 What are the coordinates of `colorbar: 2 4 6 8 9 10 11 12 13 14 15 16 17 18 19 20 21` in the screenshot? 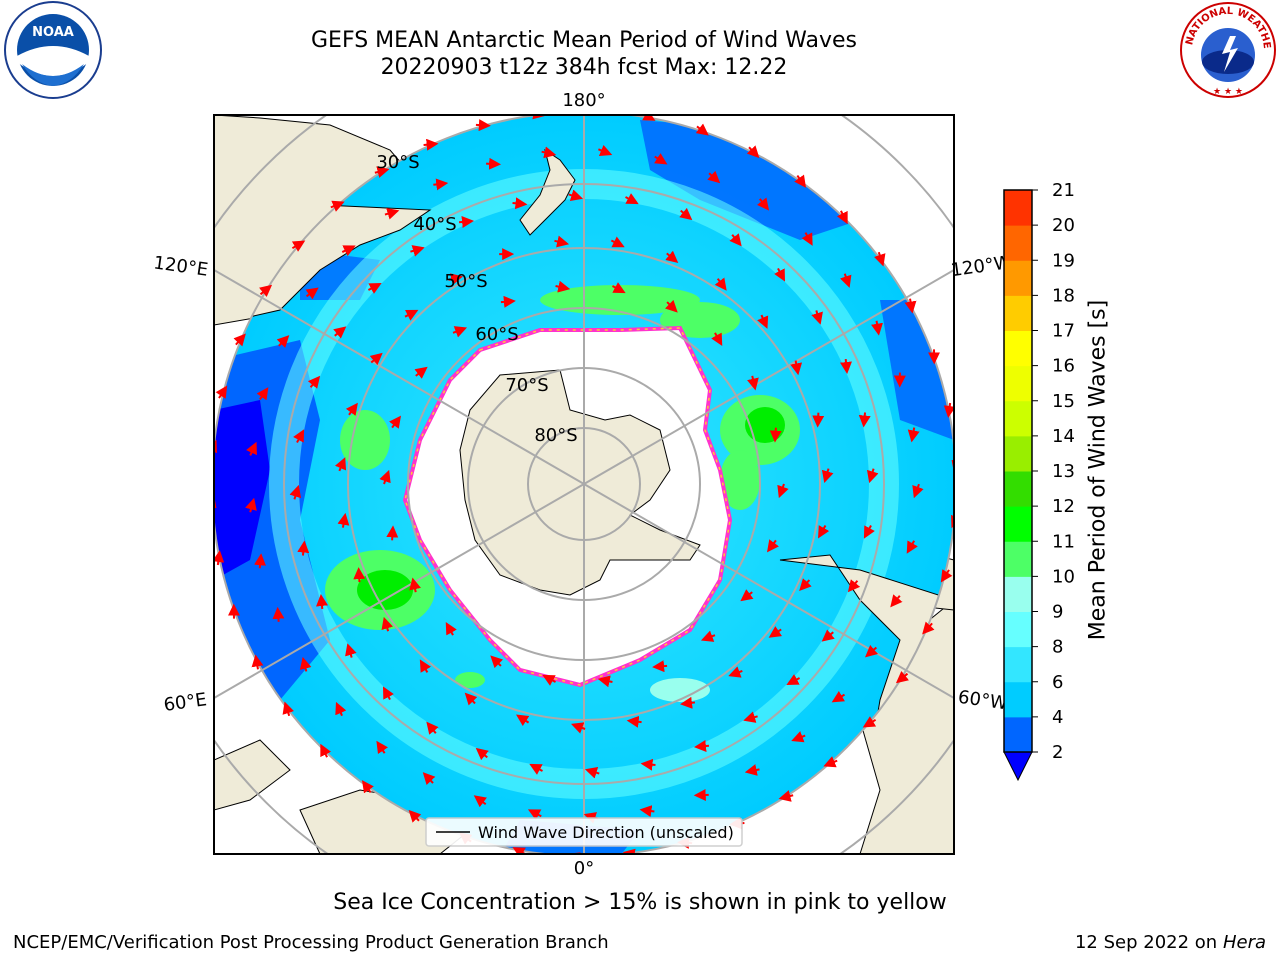 It's located at (1039, 481).